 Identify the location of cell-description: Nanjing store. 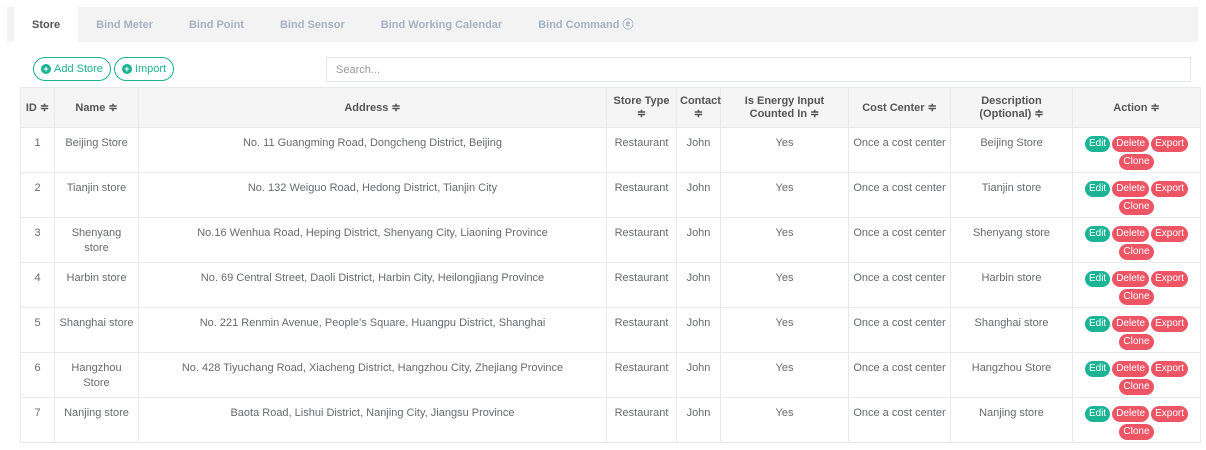
(1011, 420).